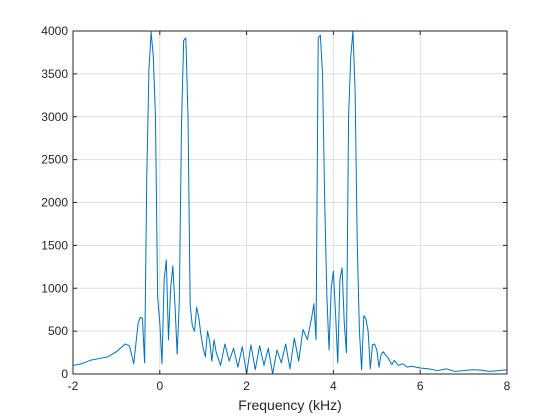 The width and height of the screenshot is (560, 420). Describe the element at coordinates (54, 160) in the screenshot. I see `y-tick-label: 2500` at that location.